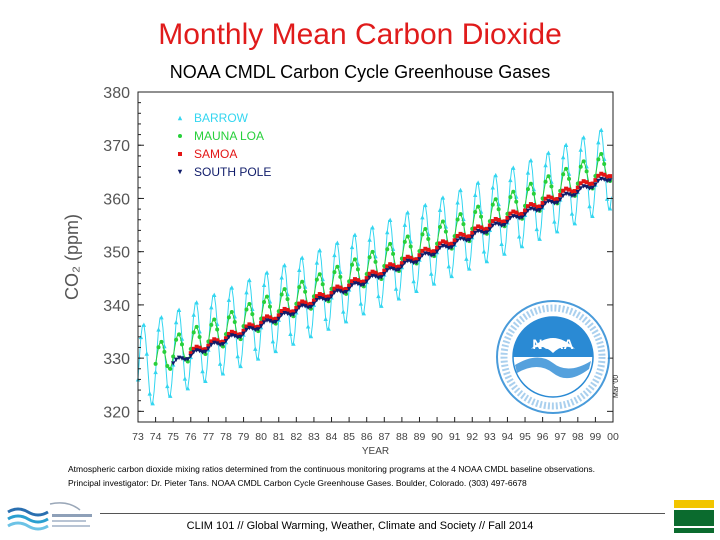  Describe the element at coordinates (472, 437) in the screenshot. I see `x-tick-label: 92` at that location.